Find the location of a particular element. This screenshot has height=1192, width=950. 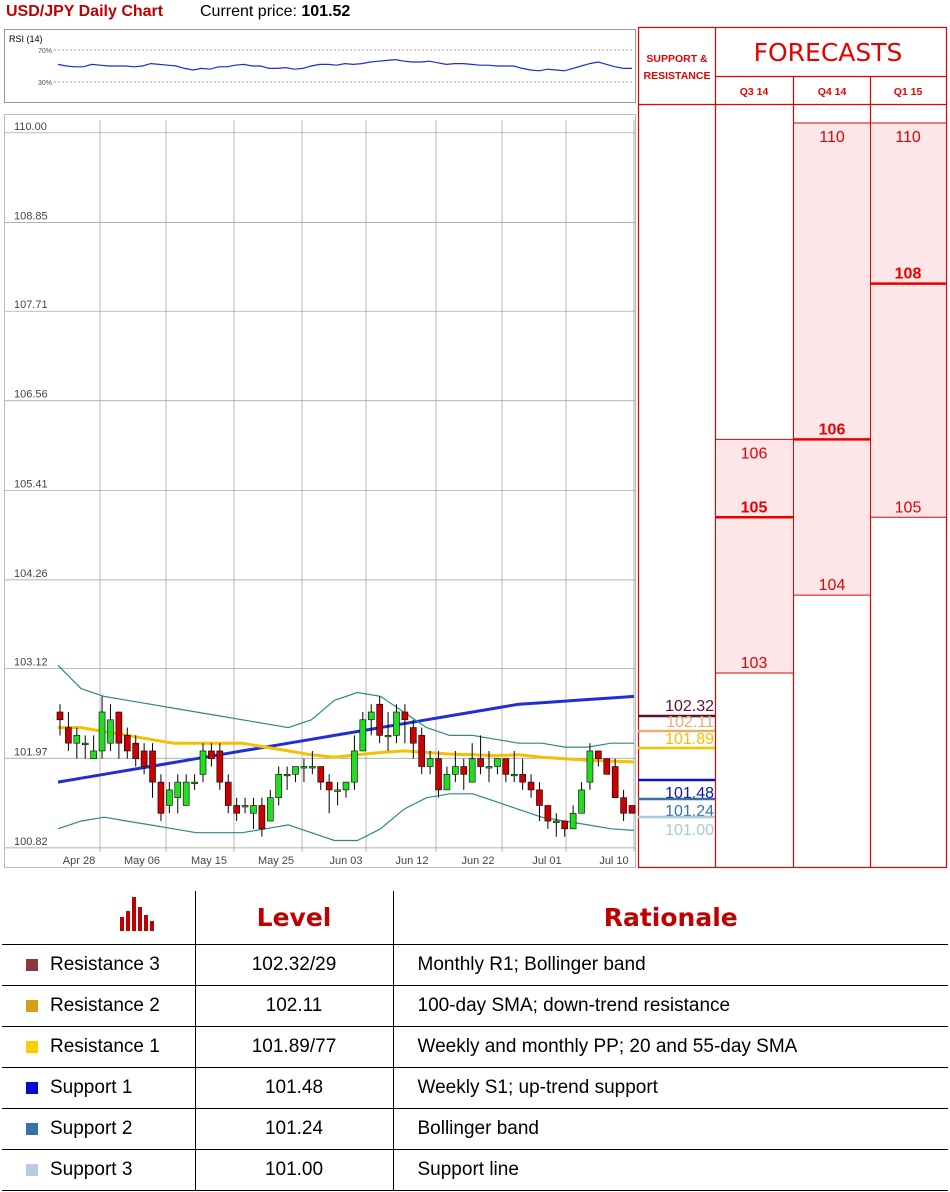

quarter-label: Q4 14 is located at coordinates (832, 92).